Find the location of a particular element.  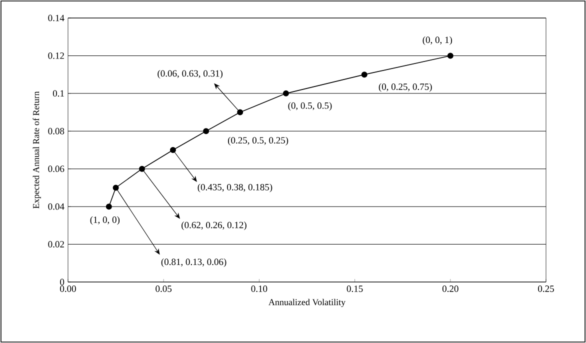

x-tick-label: 0.10 is located at coordinates (259, 289).